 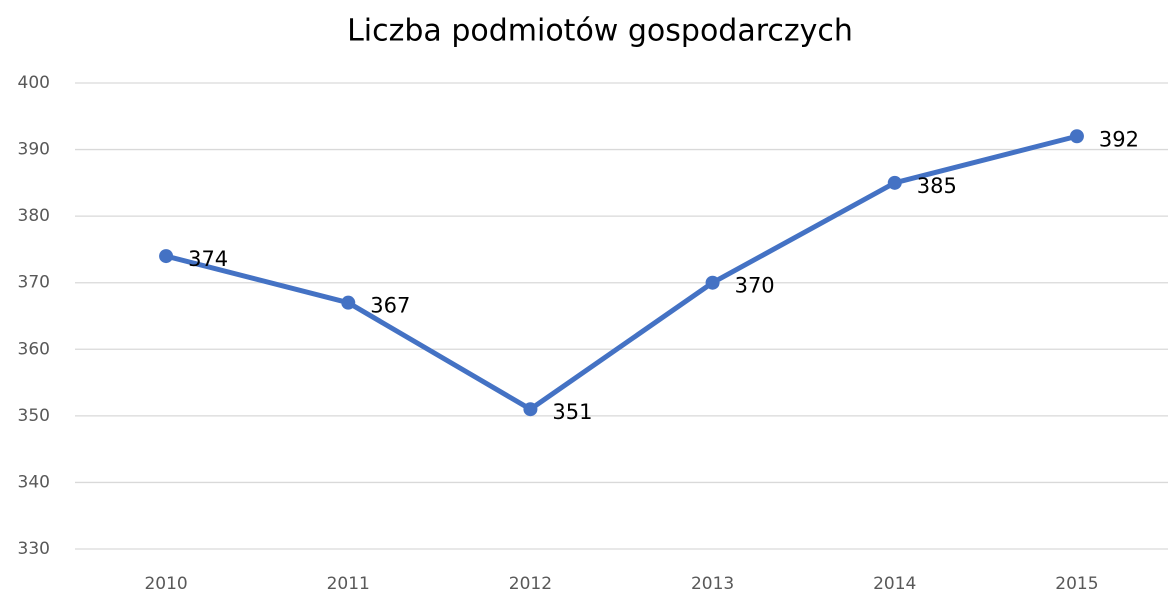 I want to click on y-tick-label: 360, so click(x=34, y=349).